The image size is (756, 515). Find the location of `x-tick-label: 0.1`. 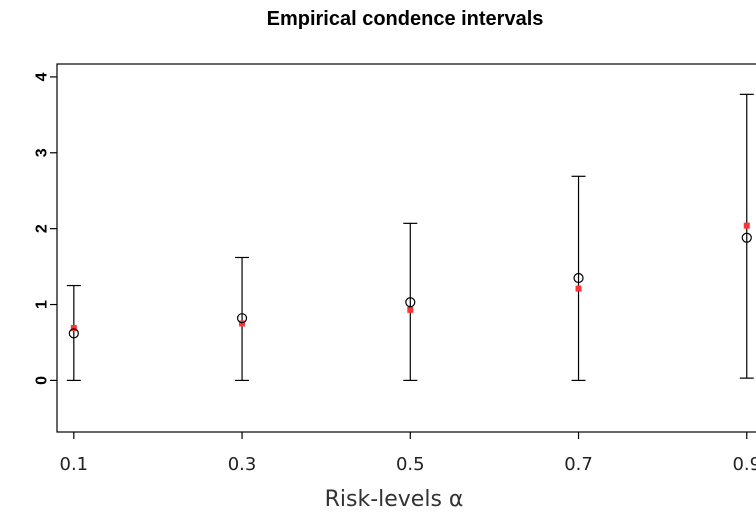

x-tick-label: 0.1 is located at coordinates (74, 464).